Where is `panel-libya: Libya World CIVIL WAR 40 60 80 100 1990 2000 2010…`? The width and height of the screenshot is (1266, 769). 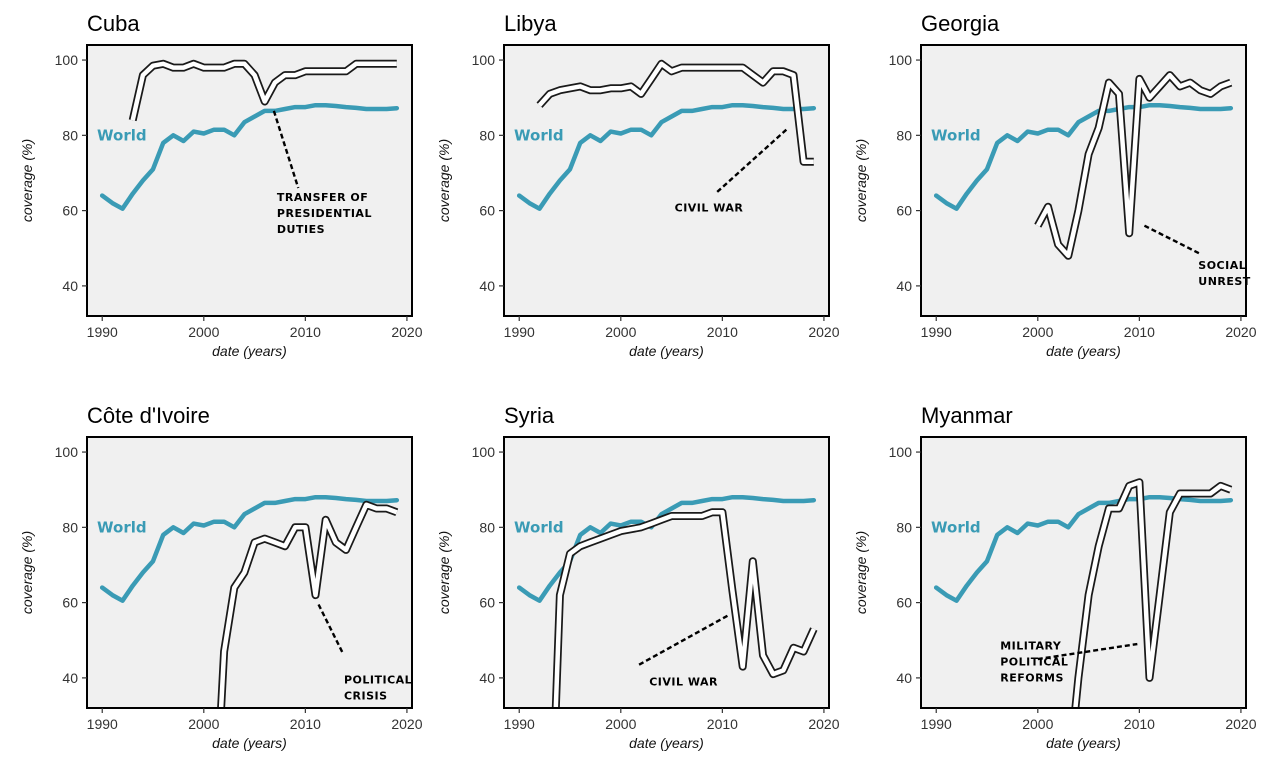 panel-libya: Libya World CIVIL WAR 40 60 80 100 1990 2000 2010… is located at coordinates (638, 185).